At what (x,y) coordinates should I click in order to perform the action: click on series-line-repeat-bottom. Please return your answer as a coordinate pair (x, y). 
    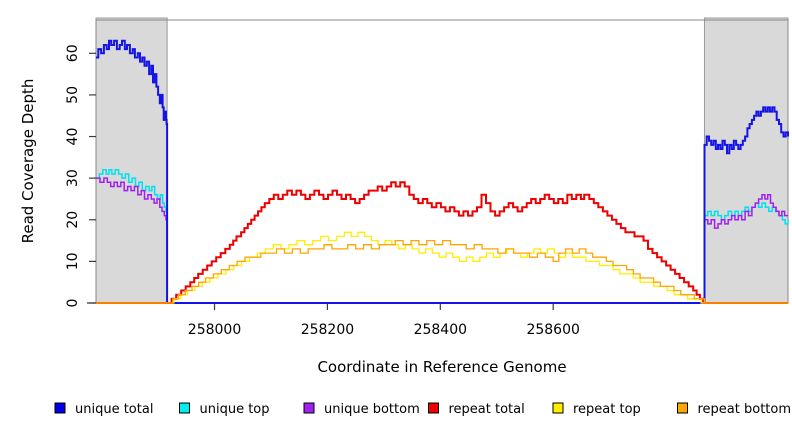
    Looking at the image, I should click on (442, 271).